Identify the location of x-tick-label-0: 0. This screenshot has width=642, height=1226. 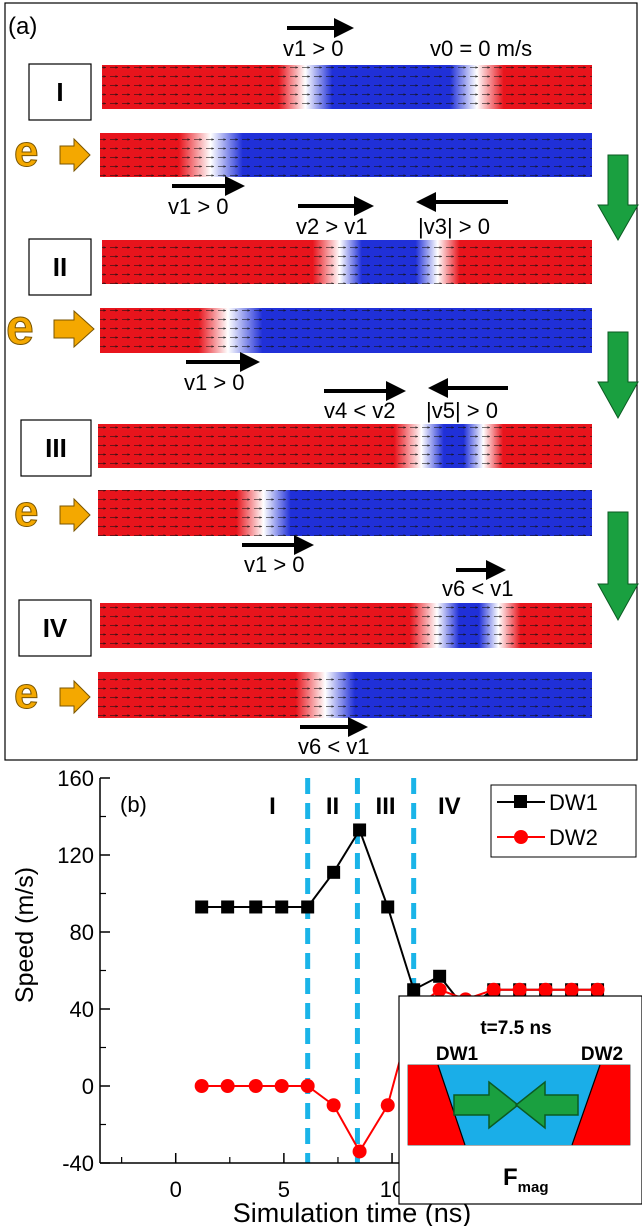
(176, 1189).